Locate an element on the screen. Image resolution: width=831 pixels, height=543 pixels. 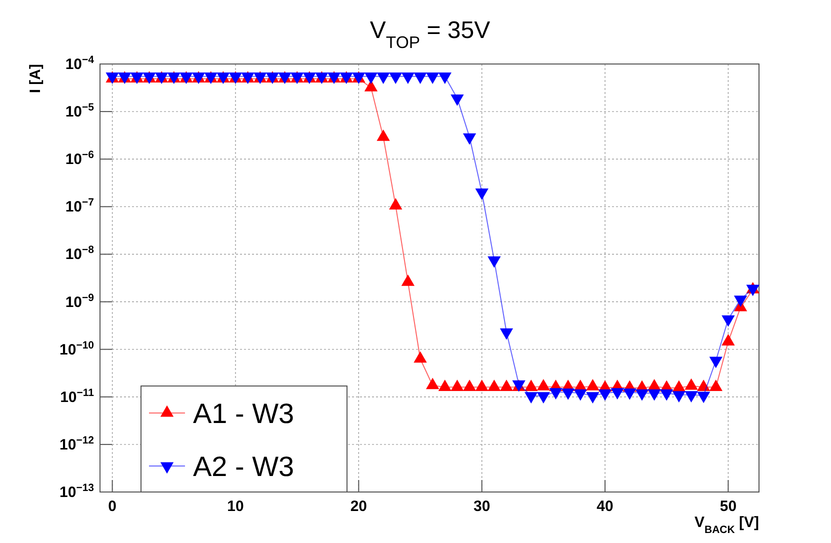
y-tick-label: 10$^{−5}$ is located at coordinates (79, 111).